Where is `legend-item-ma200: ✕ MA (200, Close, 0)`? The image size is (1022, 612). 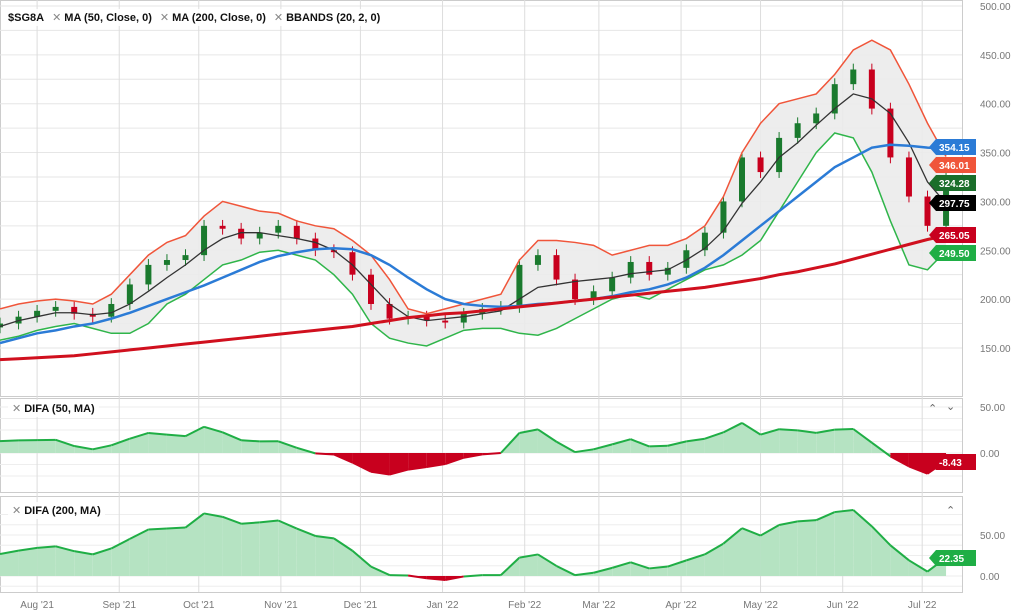 legend-item-ma200: ✕ MA (200, Close, 0) is located at coordinates (212, 18).